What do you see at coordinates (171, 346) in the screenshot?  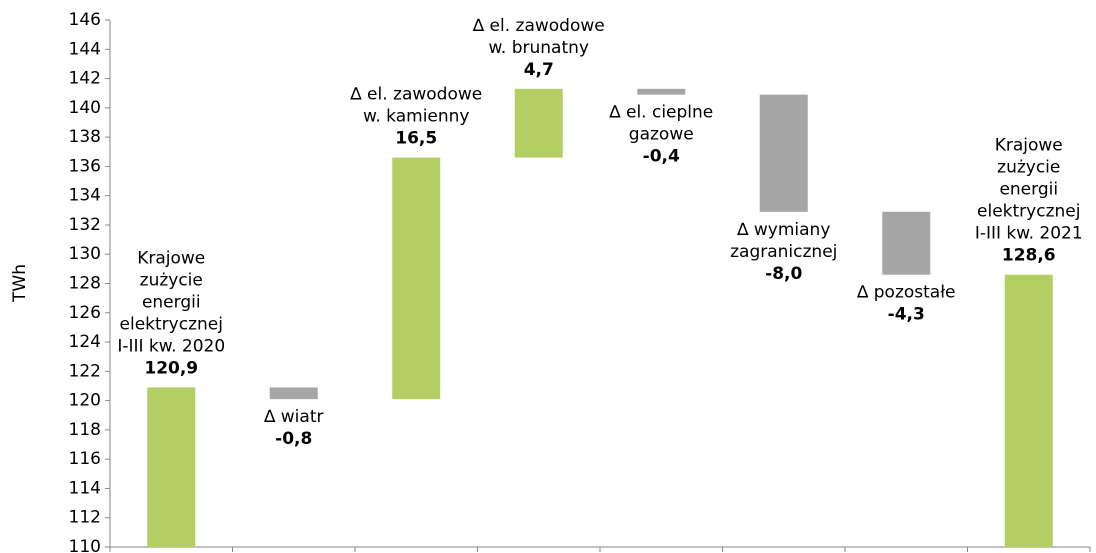 I see `category-label: I-III kw. 2020` at bounding box center [171, 346].